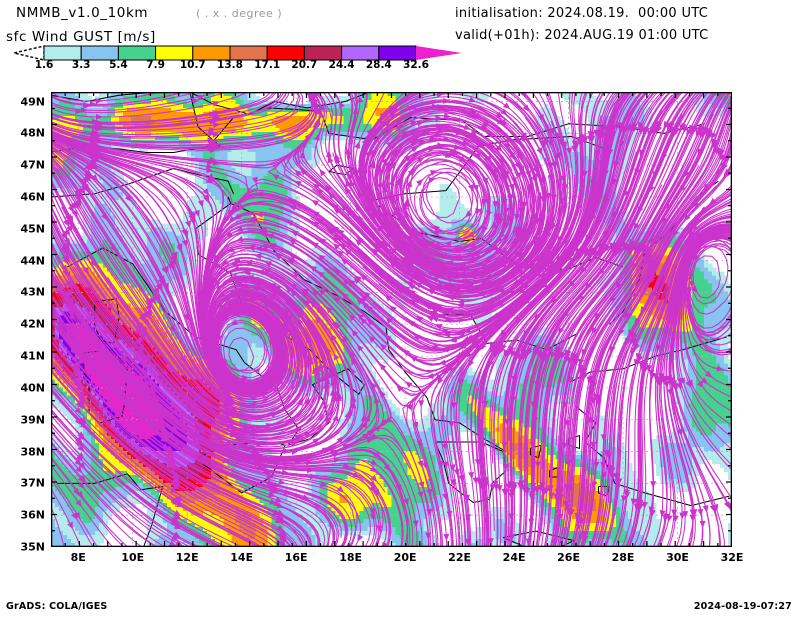 This screenshot has height=618, width=800. I want to click on colorbar-tick: 7.9, so click(155, 65).